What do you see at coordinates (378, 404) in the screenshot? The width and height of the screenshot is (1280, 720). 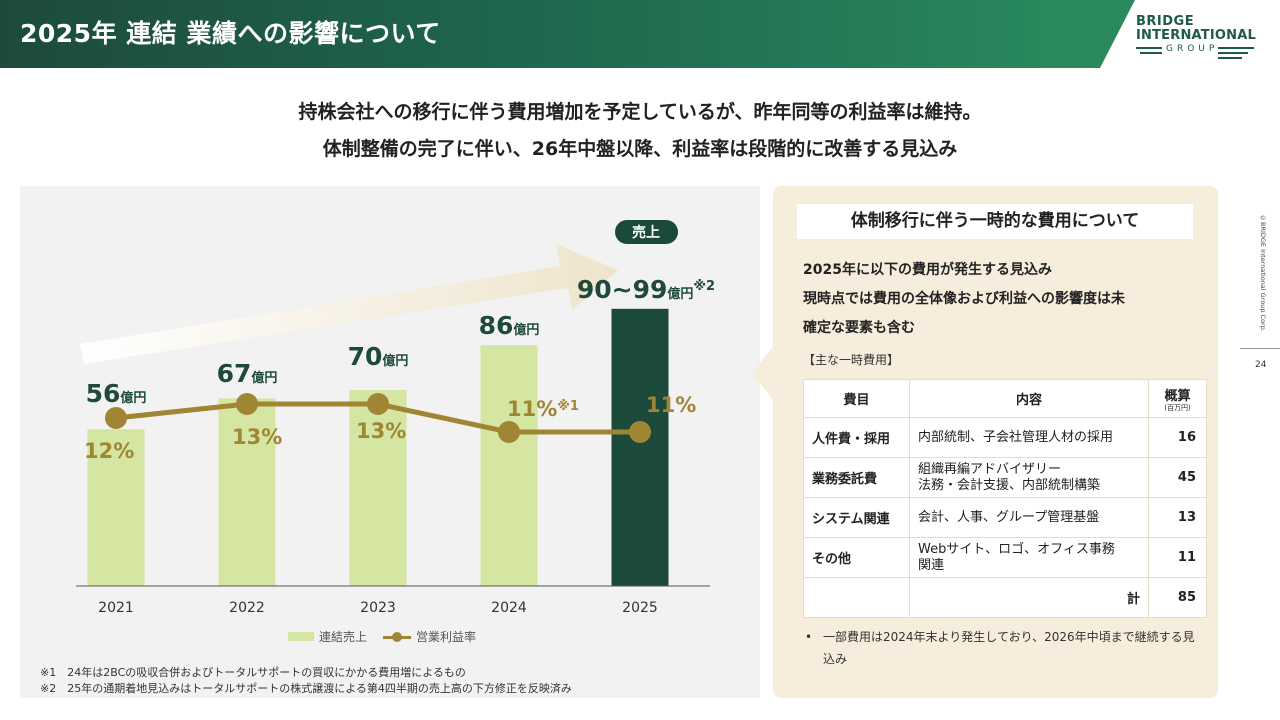 I see `margin-point-2023` at bounding box center [378, 404].